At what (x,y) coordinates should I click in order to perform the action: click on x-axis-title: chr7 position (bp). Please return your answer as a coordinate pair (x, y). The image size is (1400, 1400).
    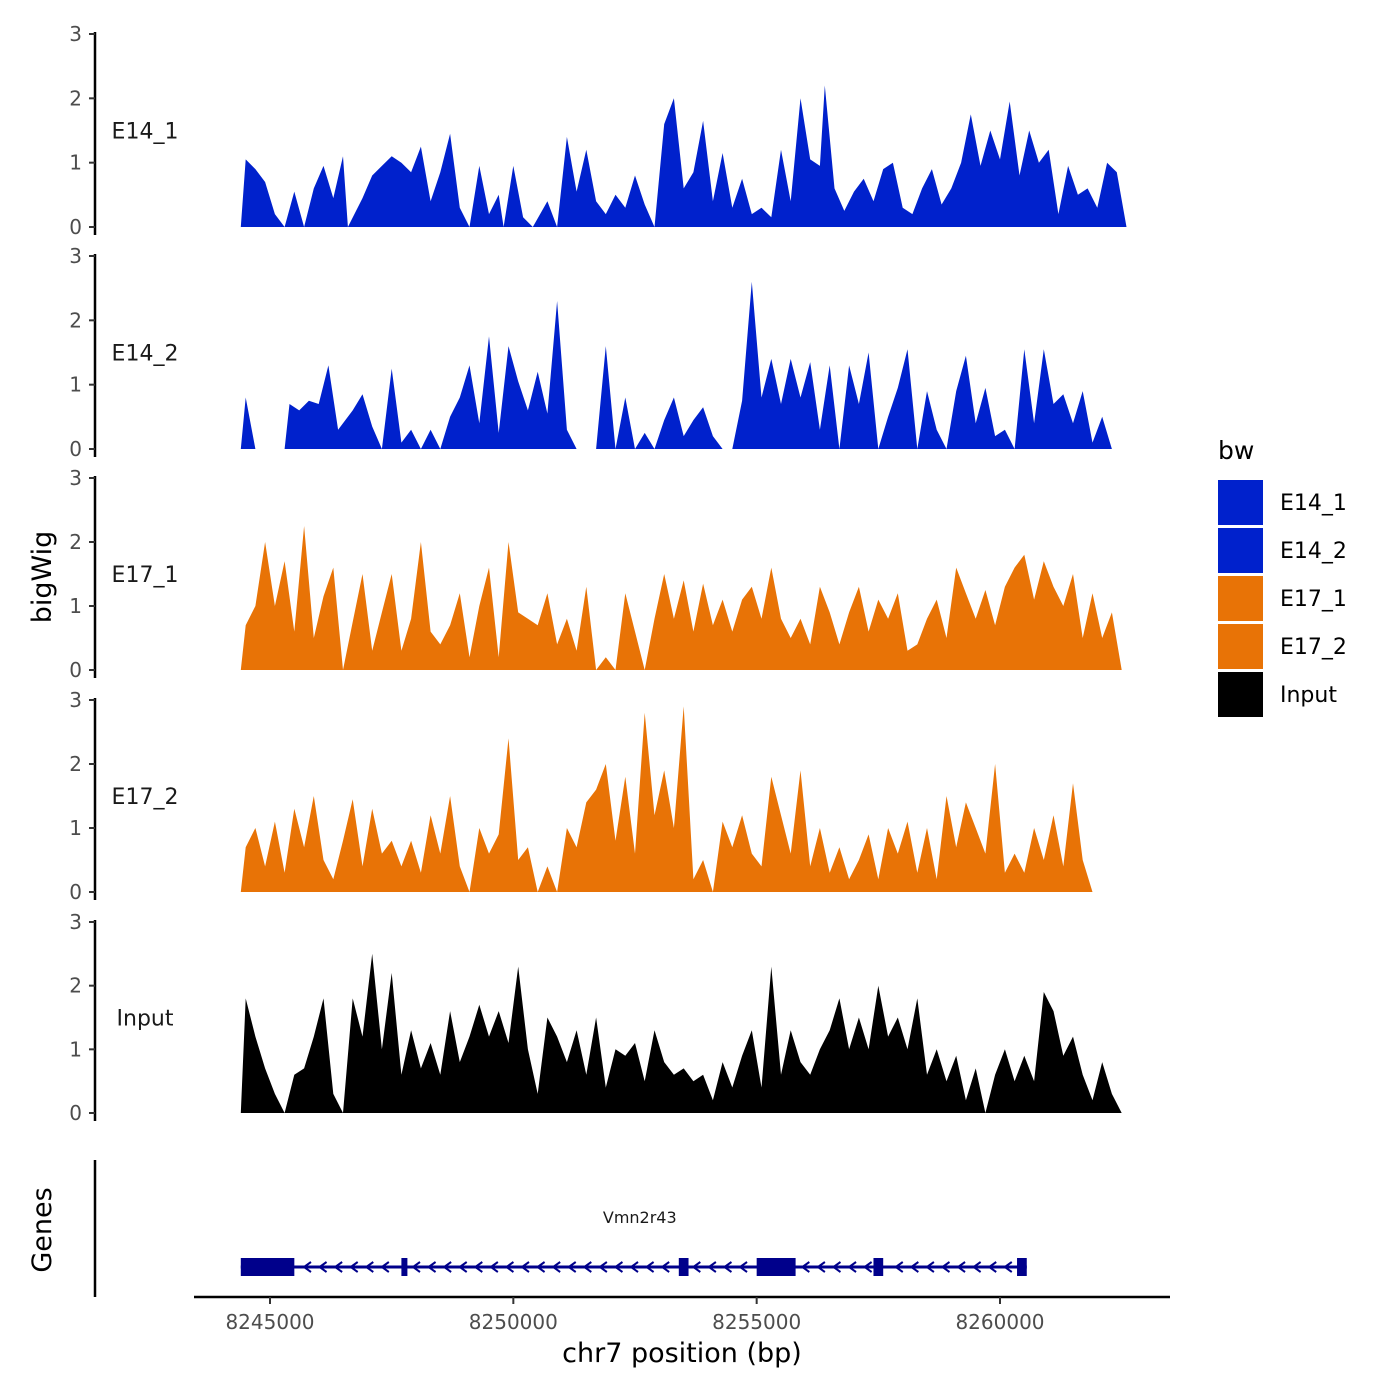
    Looking at the image, I should click on (682, 1353).